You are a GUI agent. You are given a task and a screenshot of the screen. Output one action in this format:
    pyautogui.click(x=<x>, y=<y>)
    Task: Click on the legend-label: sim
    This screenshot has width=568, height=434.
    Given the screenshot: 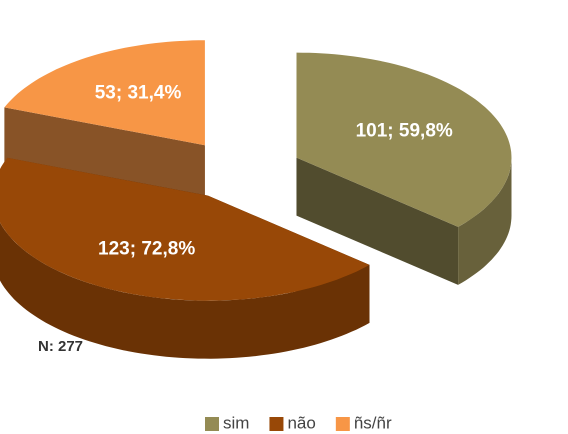 What is the action you would take?
    pyautogui.click(x=236, y=422)
    